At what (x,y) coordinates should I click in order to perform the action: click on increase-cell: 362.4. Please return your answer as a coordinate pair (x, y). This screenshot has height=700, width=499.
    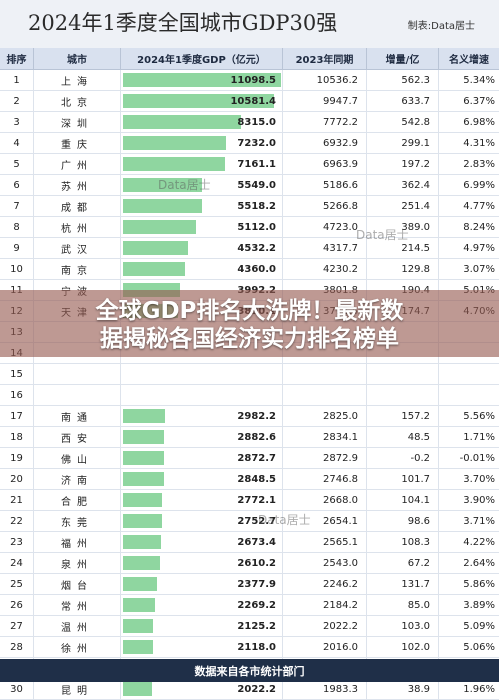
    Looking at the image, I should click on (403, 185).